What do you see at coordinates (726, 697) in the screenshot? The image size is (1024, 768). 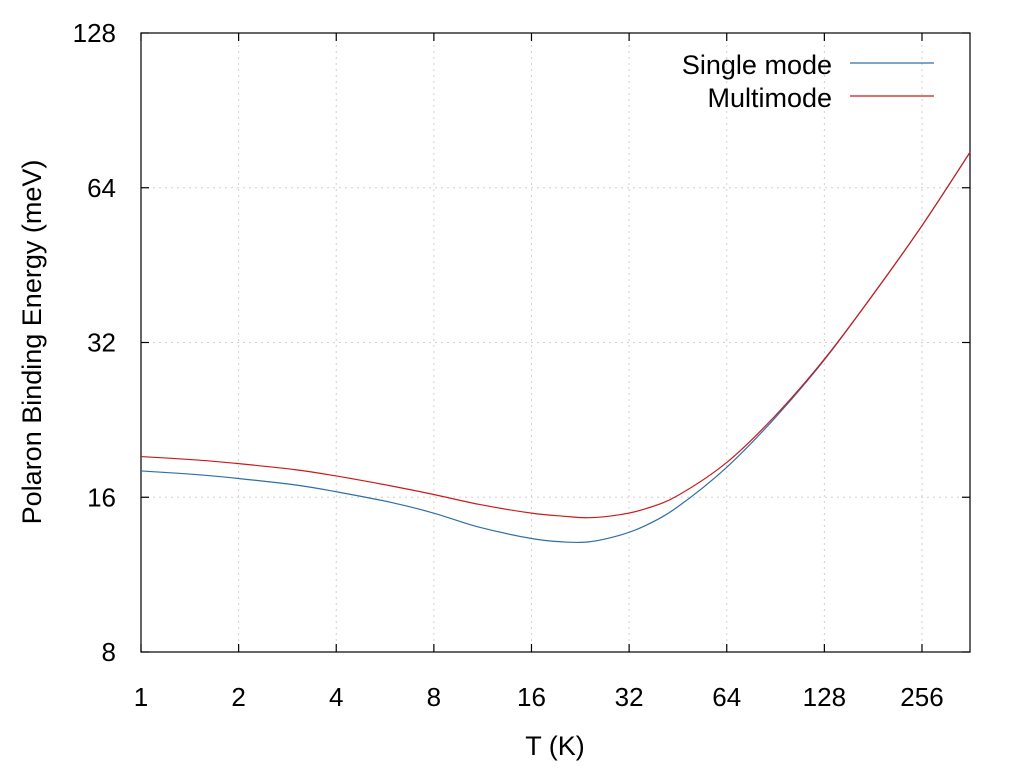 I see `x-tick-label: 64` at bounding box center [726, 697].